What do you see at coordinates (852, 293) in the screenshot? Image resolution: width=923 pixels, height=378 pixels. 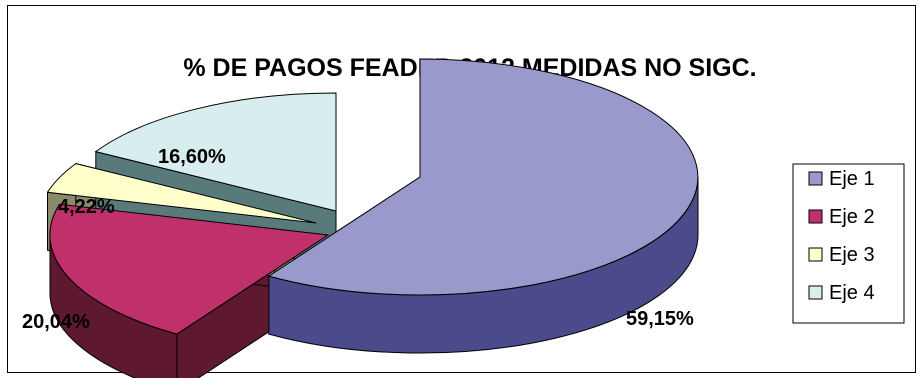 I see `legend-label-eje-4: Eje 4` at bounding box center [852, 293].